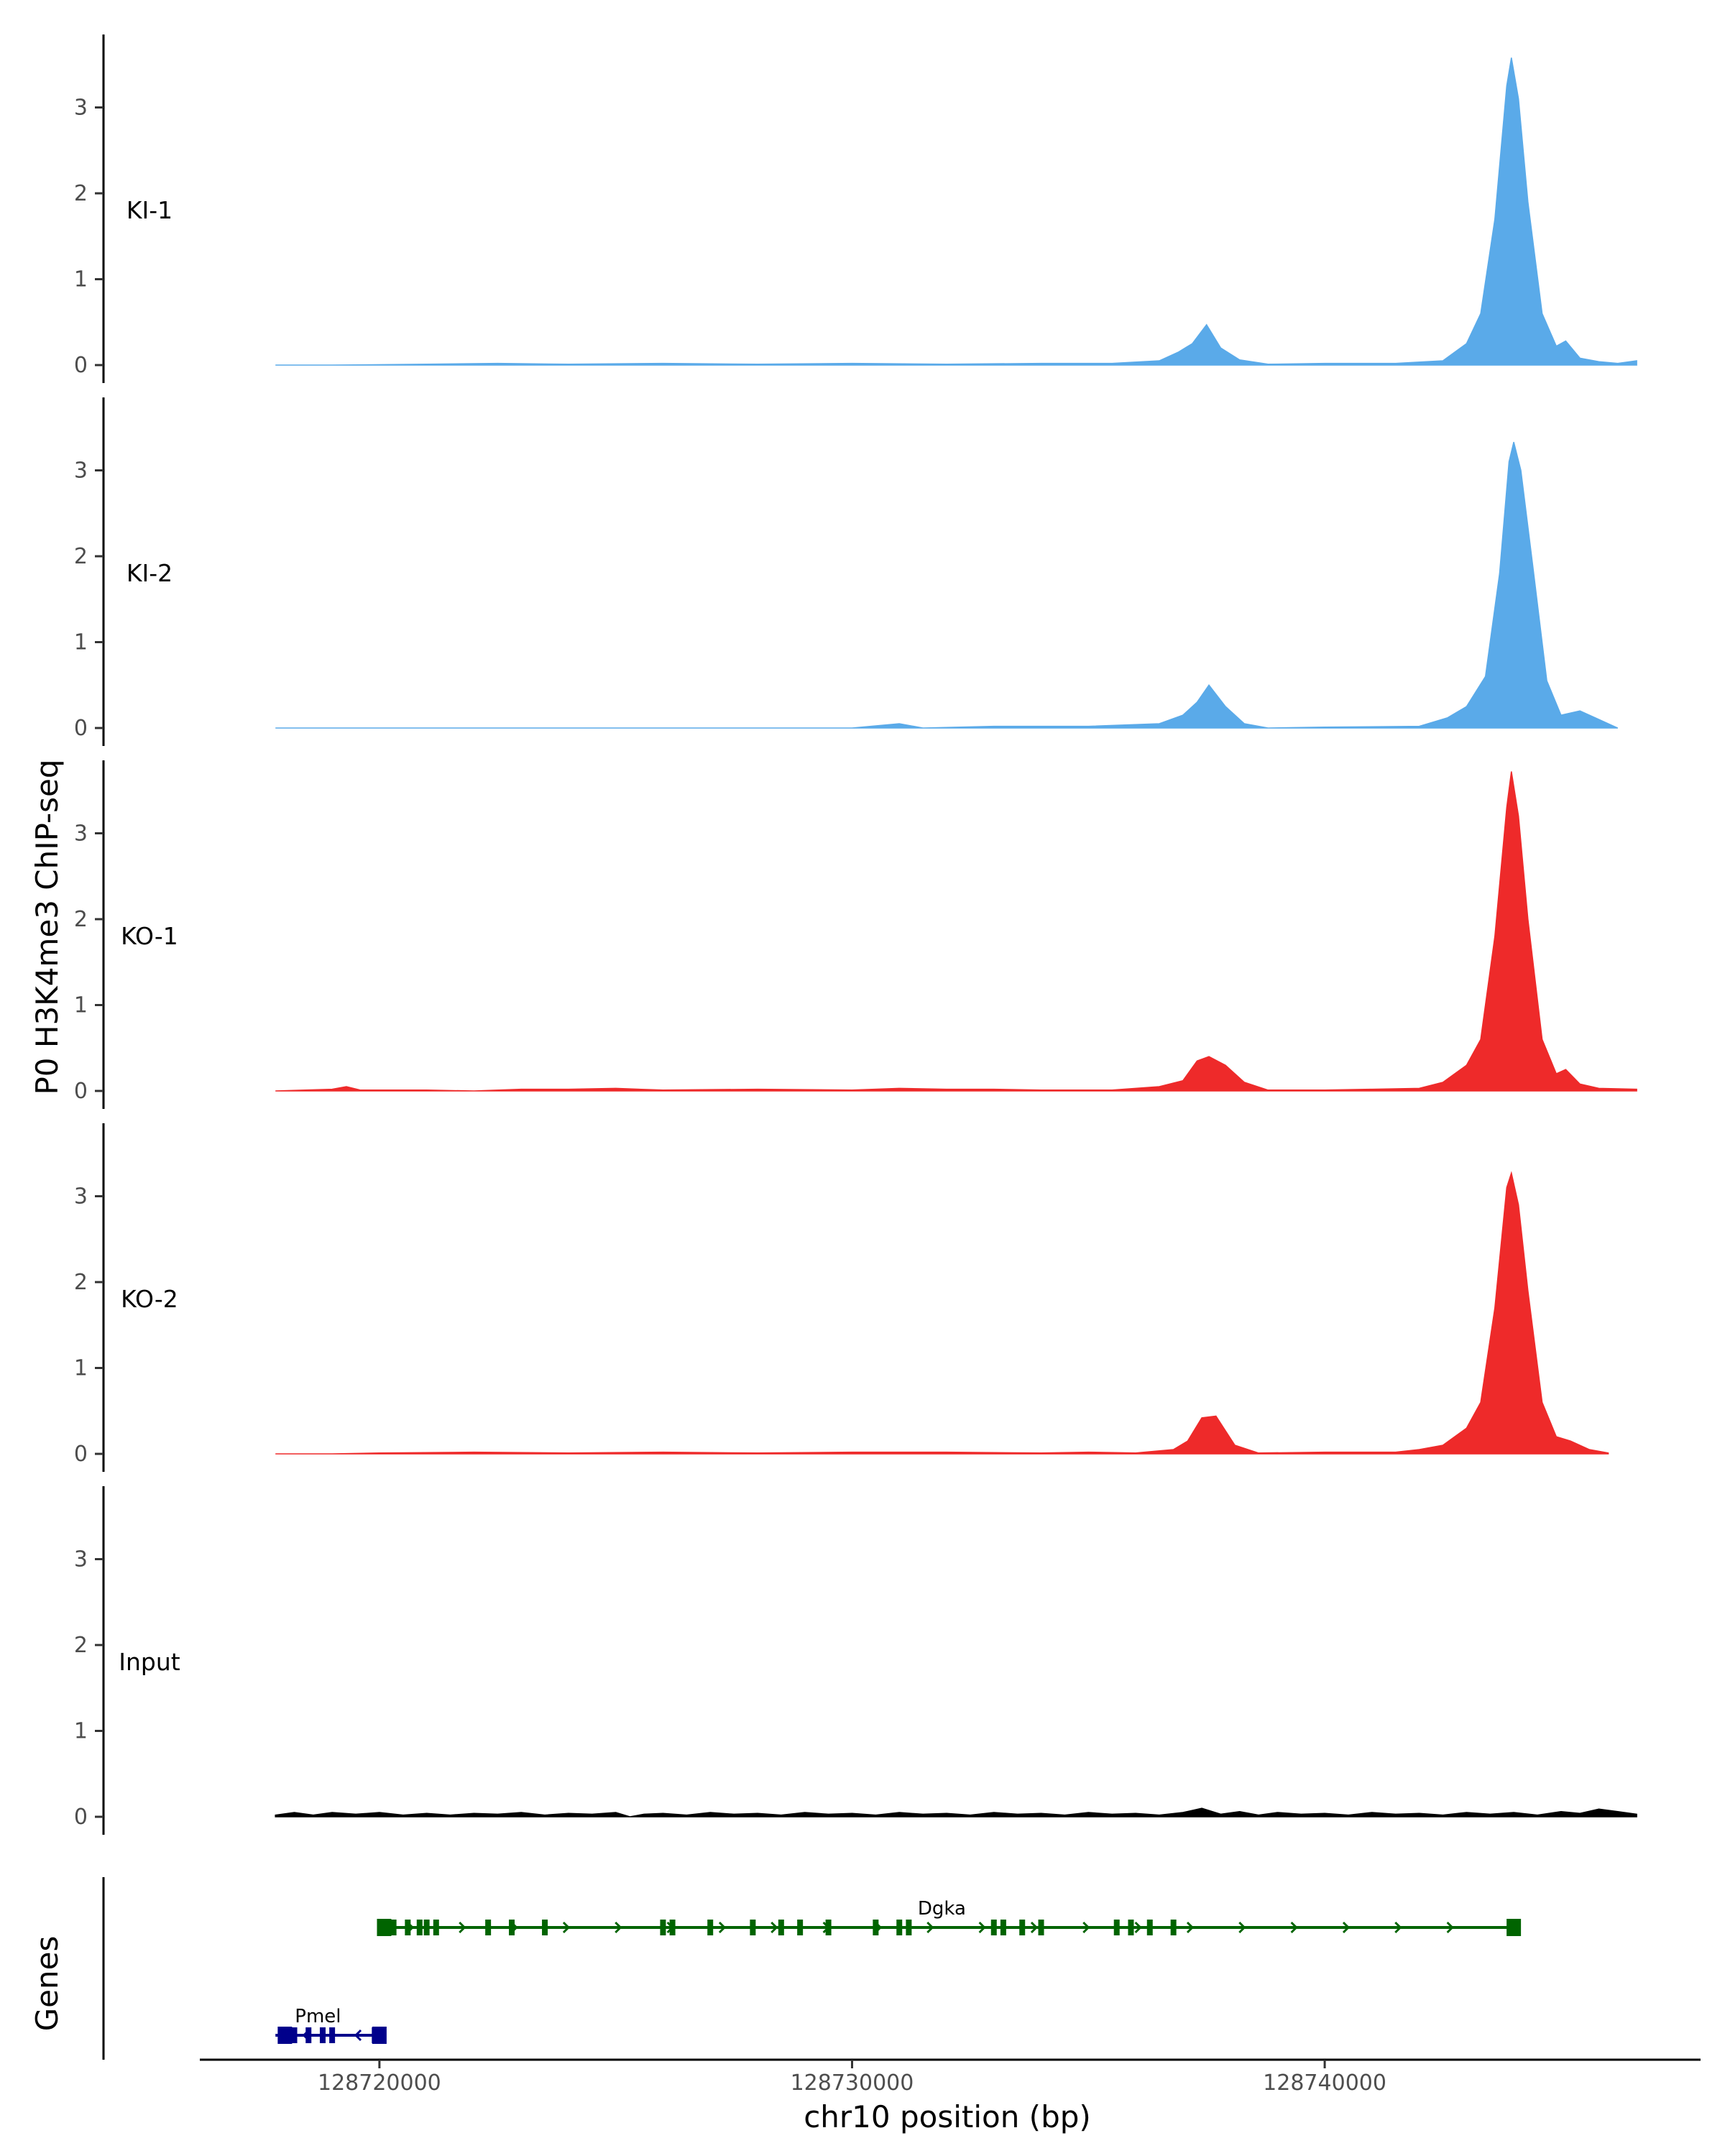  What do you see at coordinates (1324, 2083) in the screenshot?
I see `x-tick-label: 128740000` at bounding box center [1324, 2083].